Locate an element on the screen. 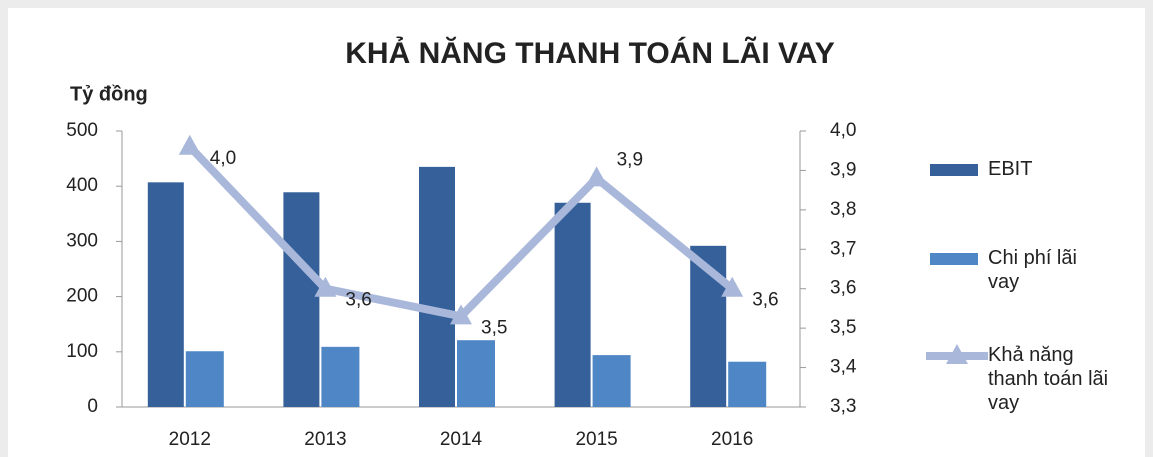 This screenshot has height=457, width=1153. y-tick-label: 500 is located at coordinates (82, 130).